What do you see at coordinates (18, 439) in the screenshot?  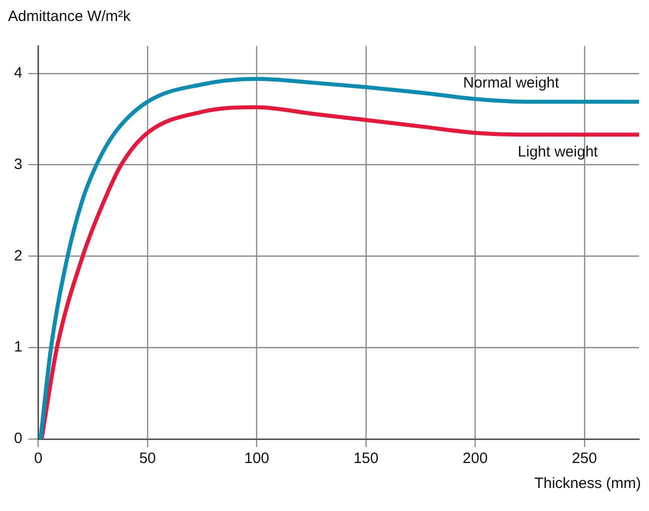 I see `y-tick-label: 0` at bounding box center [18, 439].